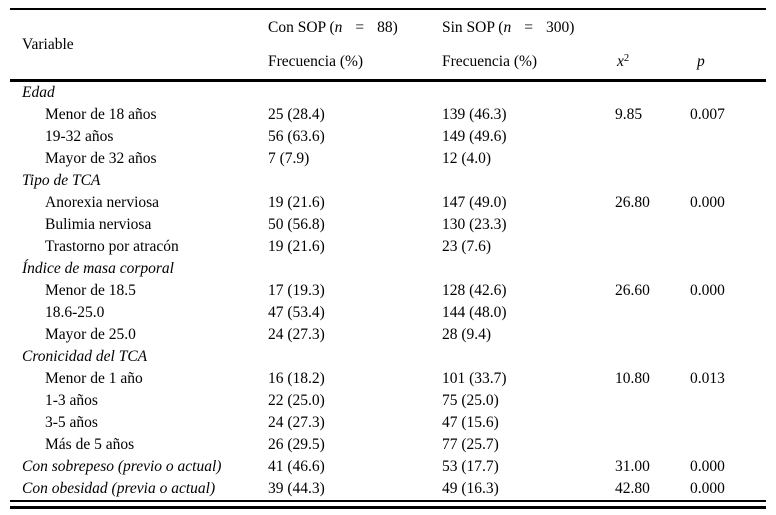  What do you see at coordinates (474, 312) in the screenshot?
I see `freq-sin-sop-value: 144 (48.0)` at bounding box center [474, 312].